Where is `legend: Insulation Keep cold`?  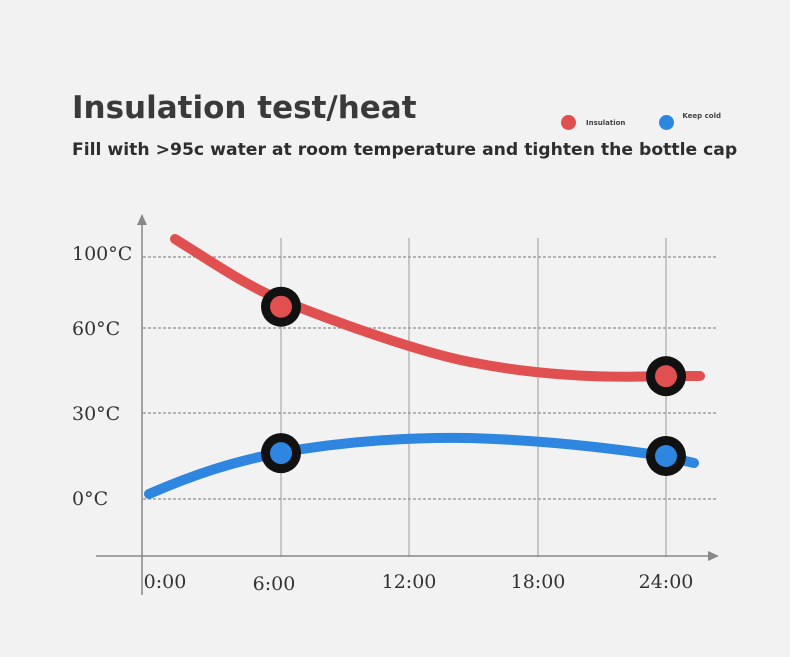
legend: Insulation Keep cold is located at coordinates (395, 125).